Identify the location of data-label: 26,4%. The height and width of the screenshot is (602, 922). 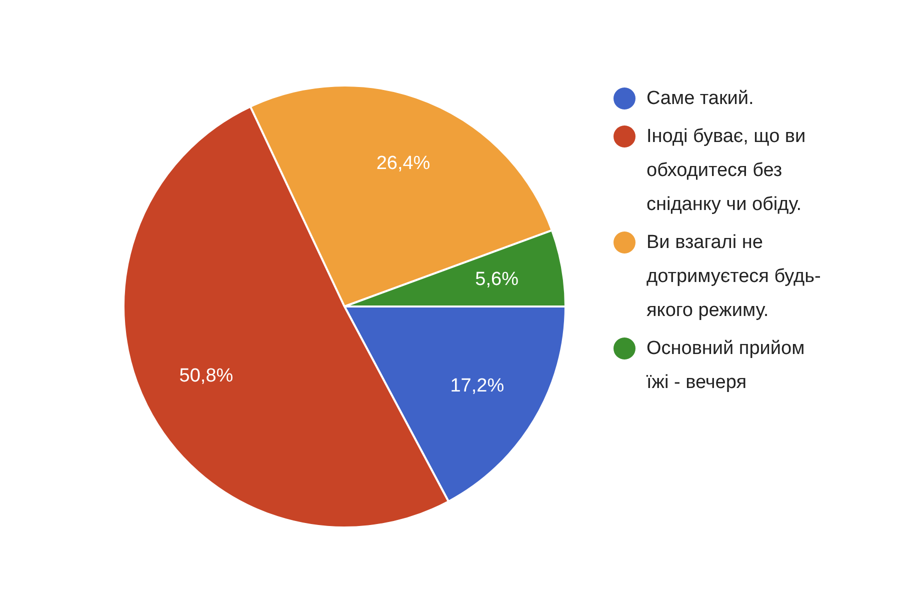
(403, 163).